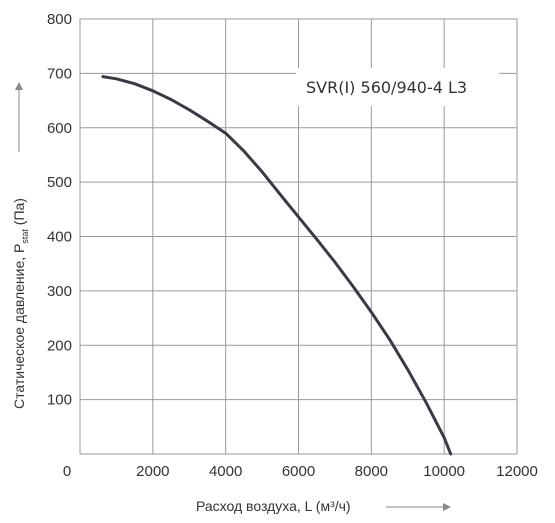 The image size is (555, 523). I want to click on y-axis-title: Статическое давление, Pstat (Па), so click(20, 303).